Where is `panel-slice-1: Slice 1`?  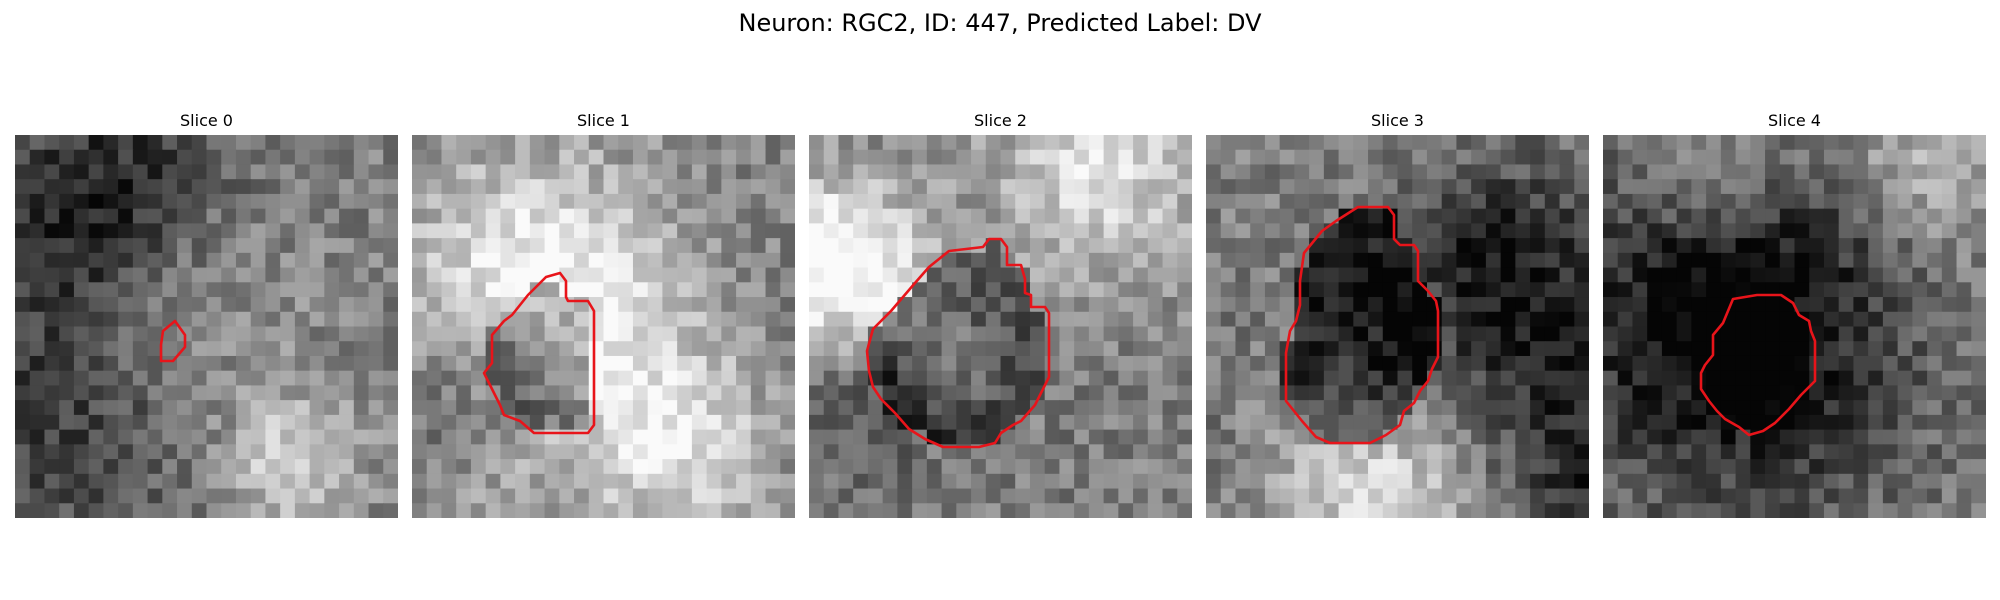 panel-slice-1: Slice 1 is located at coordinates (603, 316).